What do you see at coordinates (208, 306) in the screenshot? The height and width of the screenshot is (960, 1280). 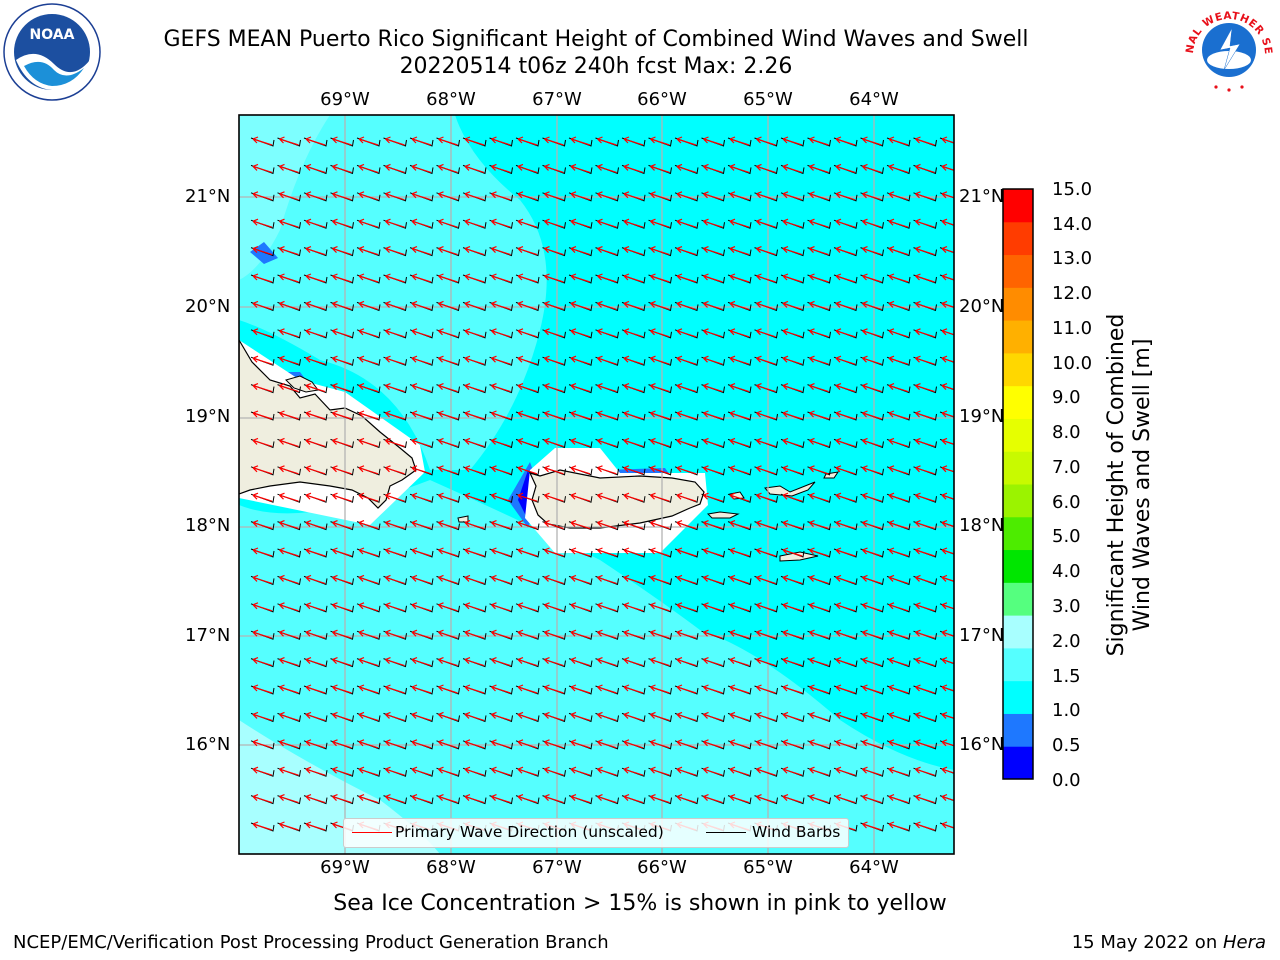 I see `lat-label-left: 20°N` at bounding box center [208, 306].